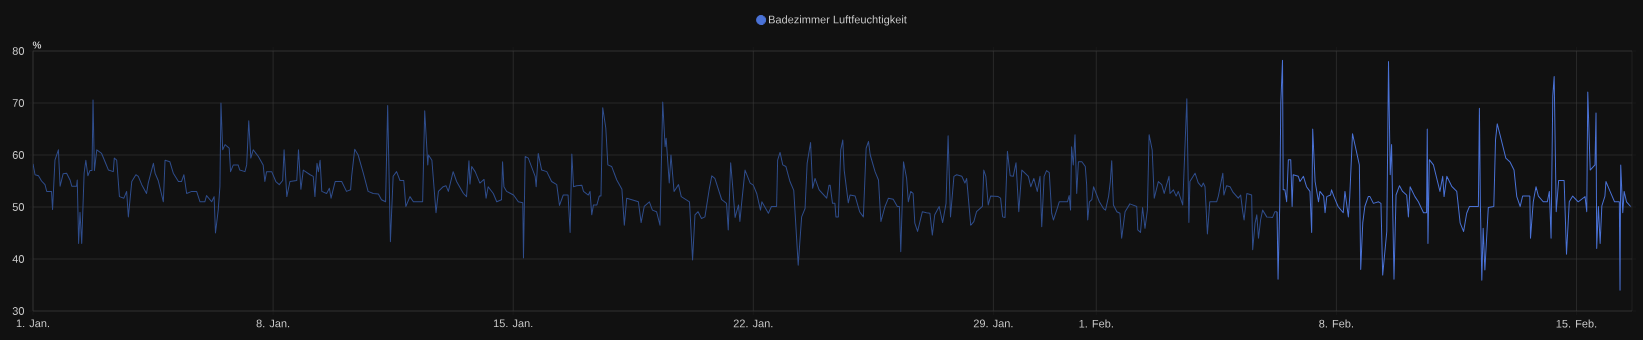 The image size is (1643, 340). What do you see at coordinates (1576, 323) in the screenshot?
I see `x-tick-label: 15. Feb.` at bounding box center [1576, 323].